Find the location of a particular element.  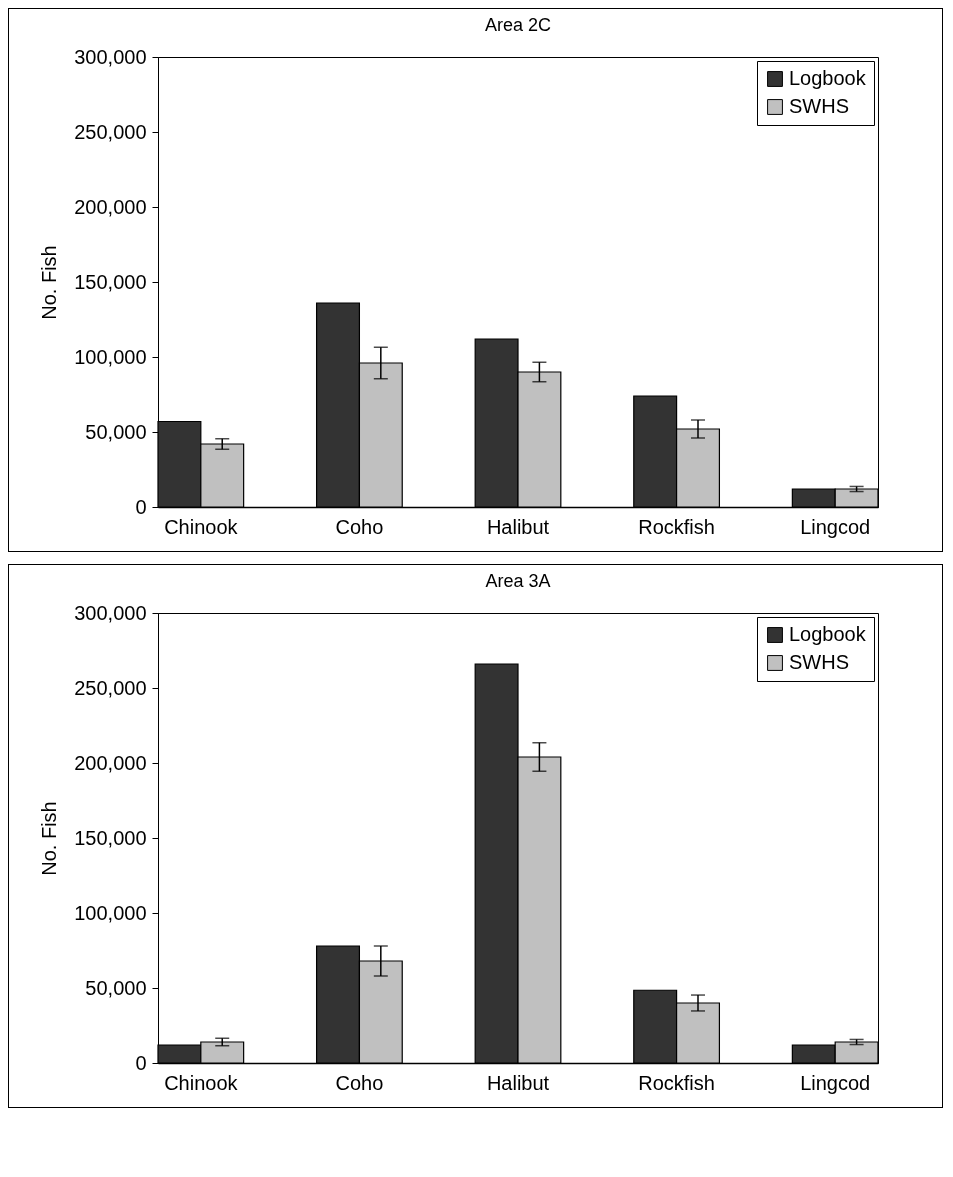

chart-title: Area 3A is located at coordinates (518, 581).